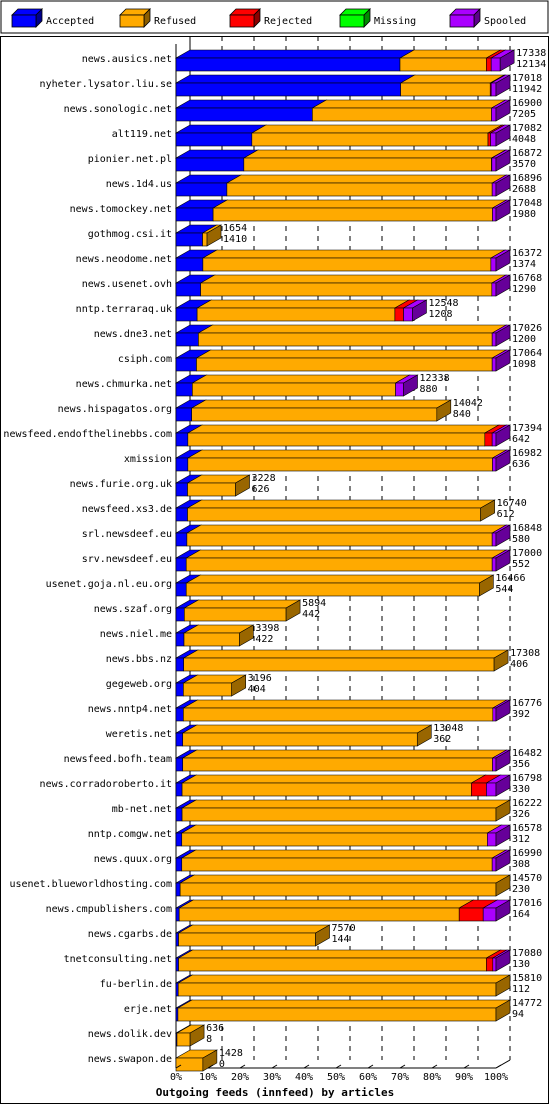 The height and width of the screenshot is (1105, 550). Describe the element at coordinates (527, 153) in the screenshot. I see `total-label: 16872` at that location.